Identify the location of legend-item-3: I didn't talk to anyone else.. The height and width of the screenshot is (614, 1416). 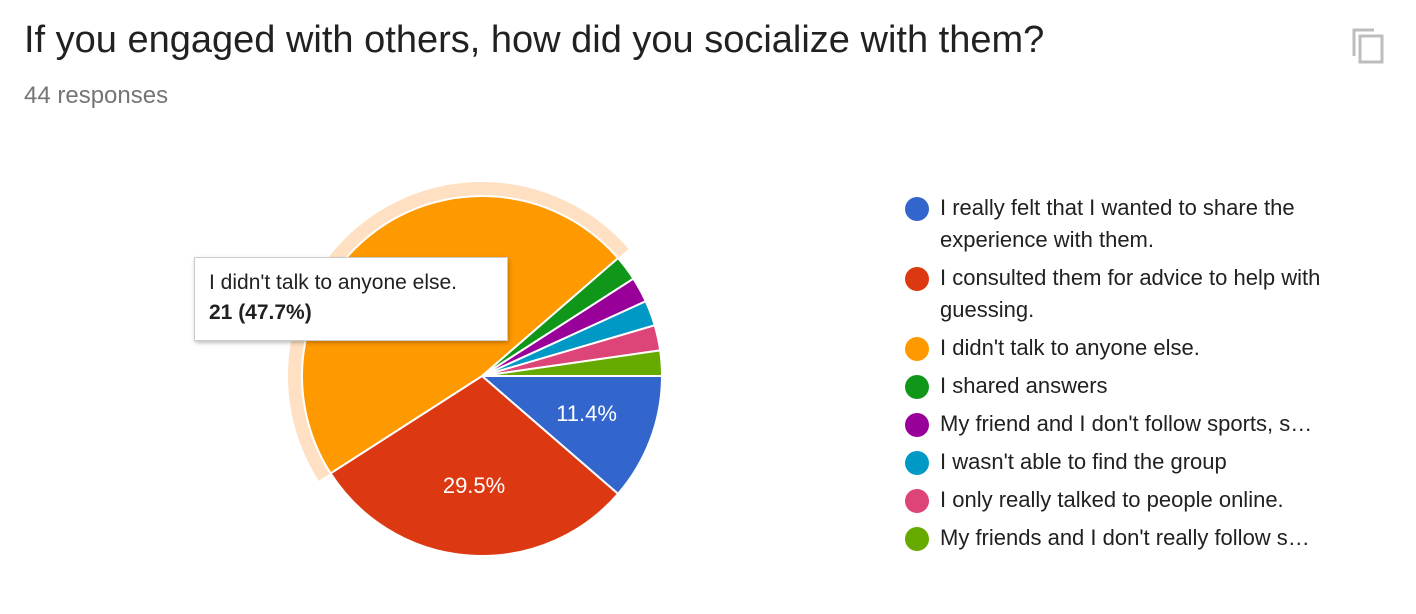
(1139, 348).